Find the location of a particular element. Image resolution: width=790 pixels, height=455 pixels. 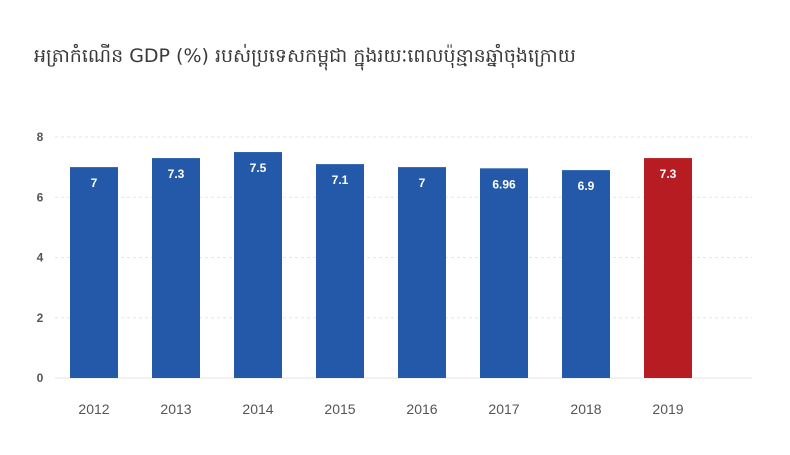

bar-2017 is located at coordinates (504, 273).